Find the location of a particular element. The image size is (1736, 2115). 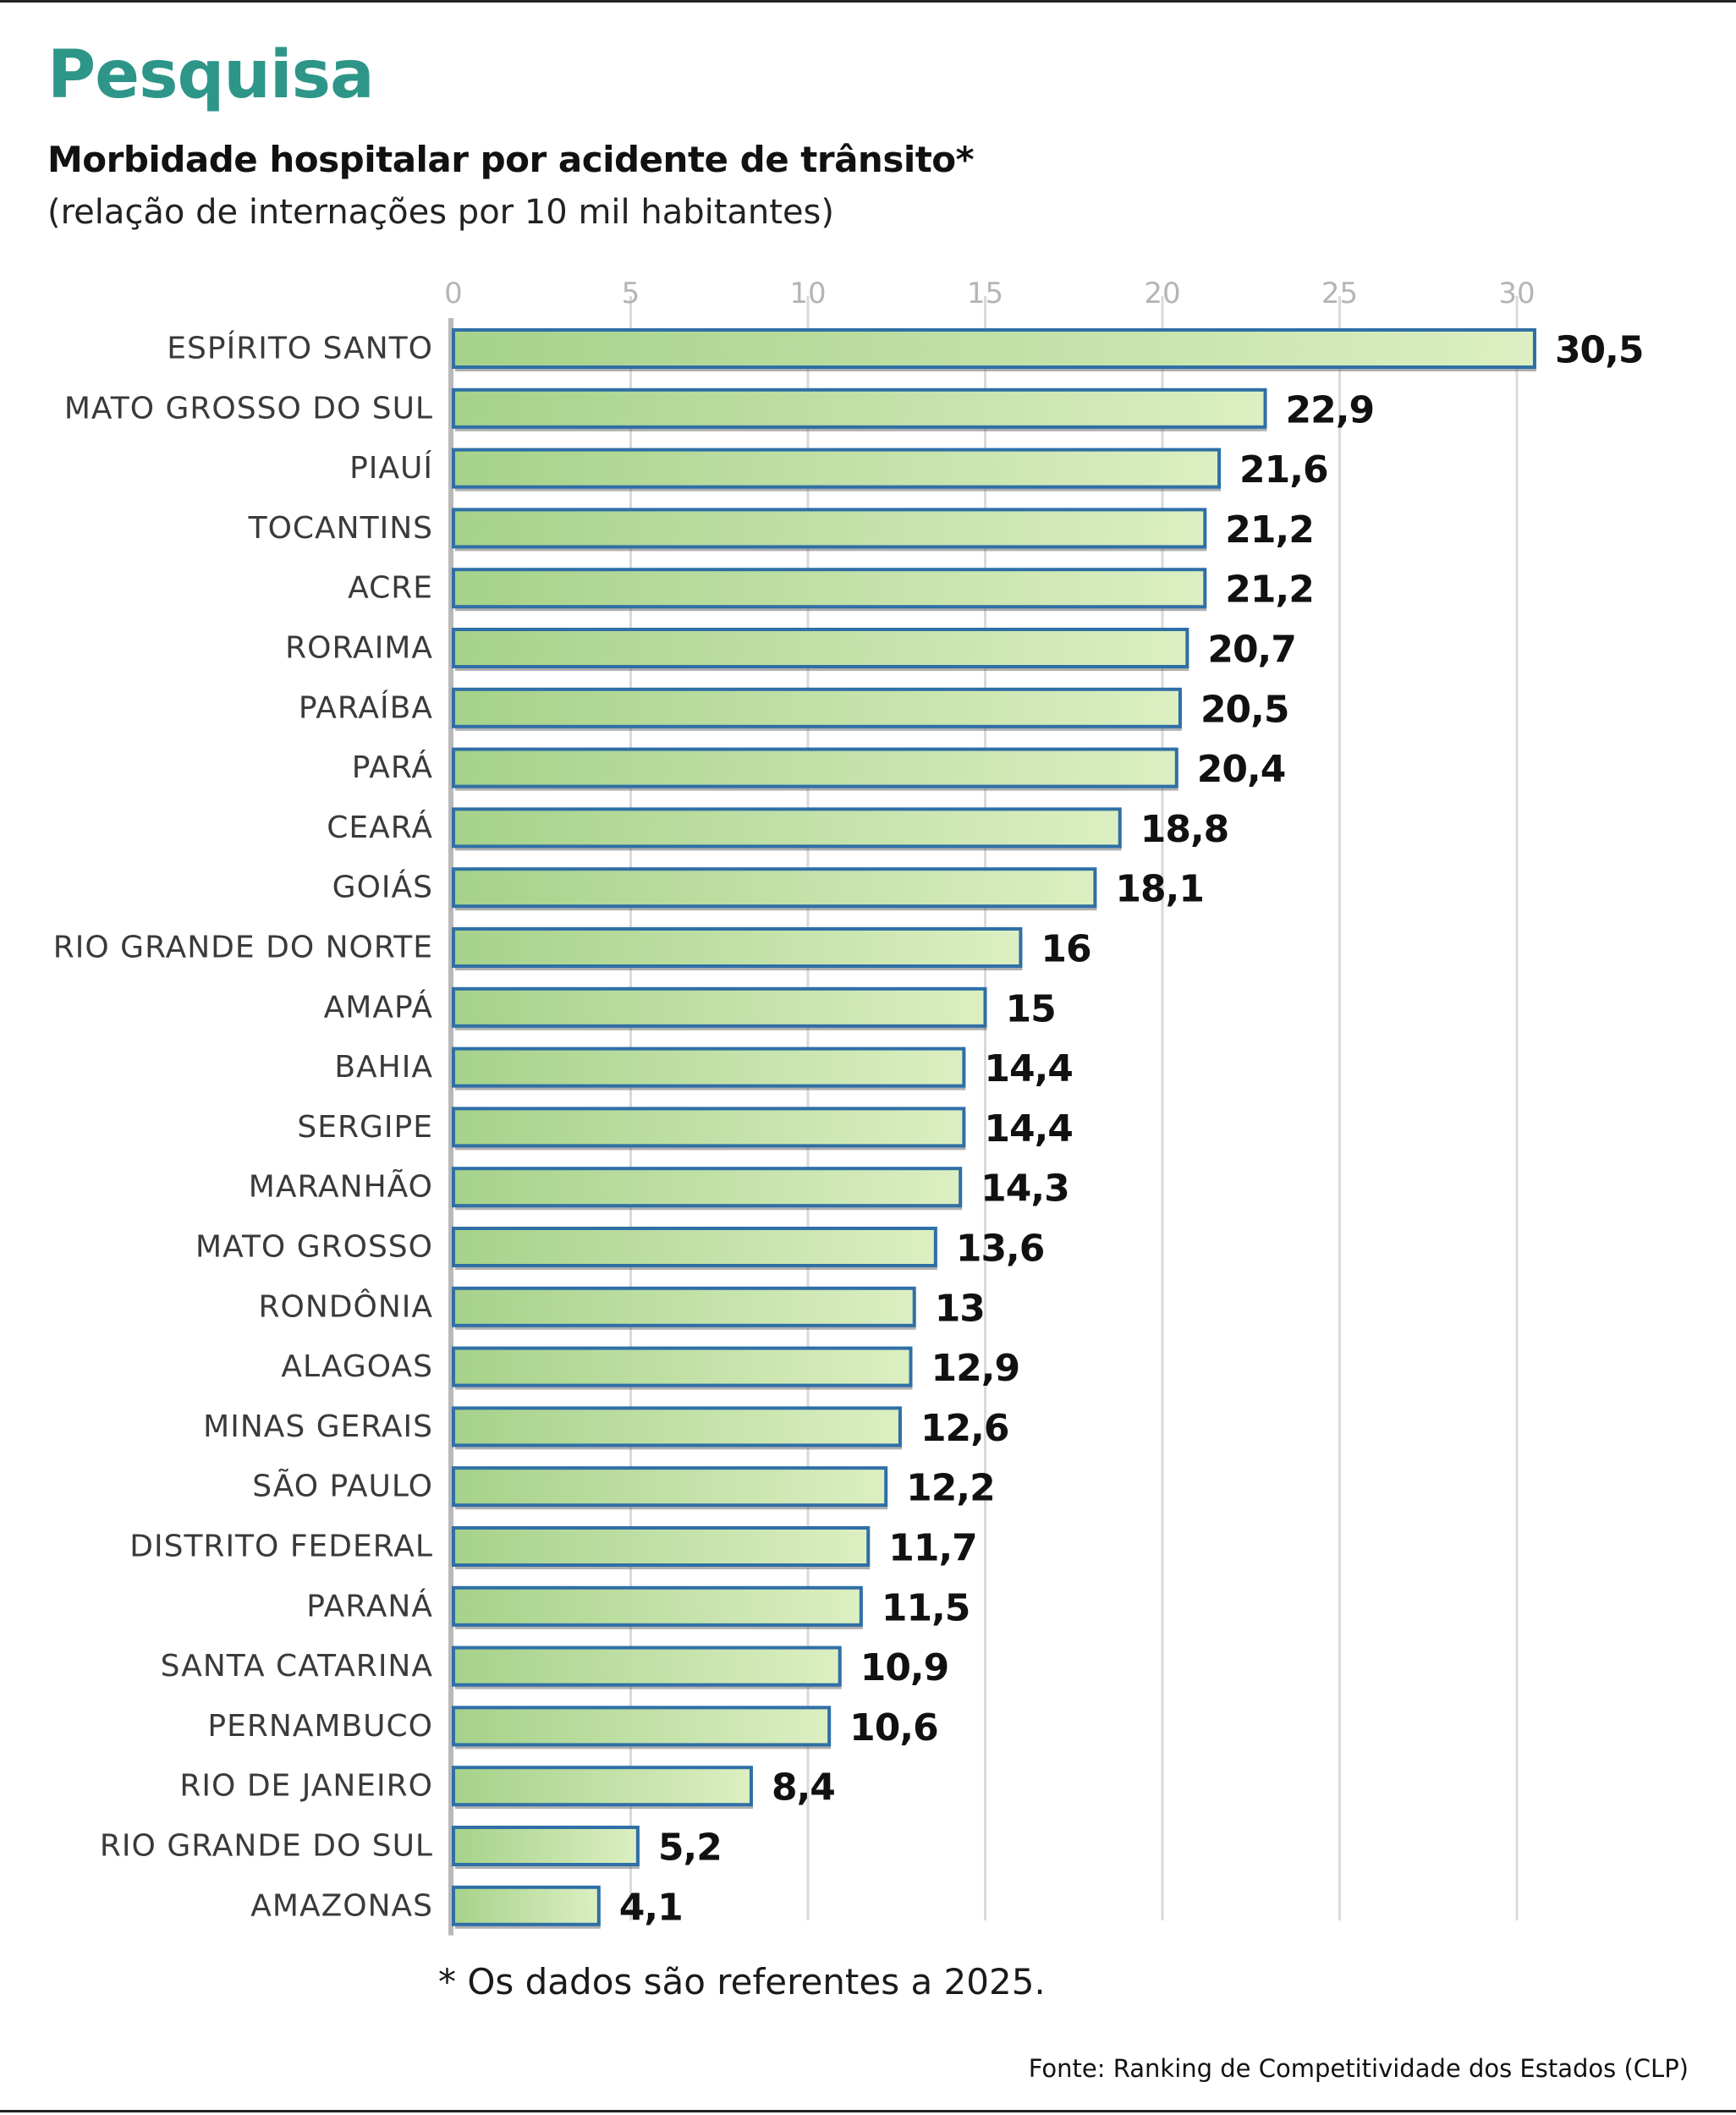

value-label: 20,5 is located at coordinates (1244, 709).